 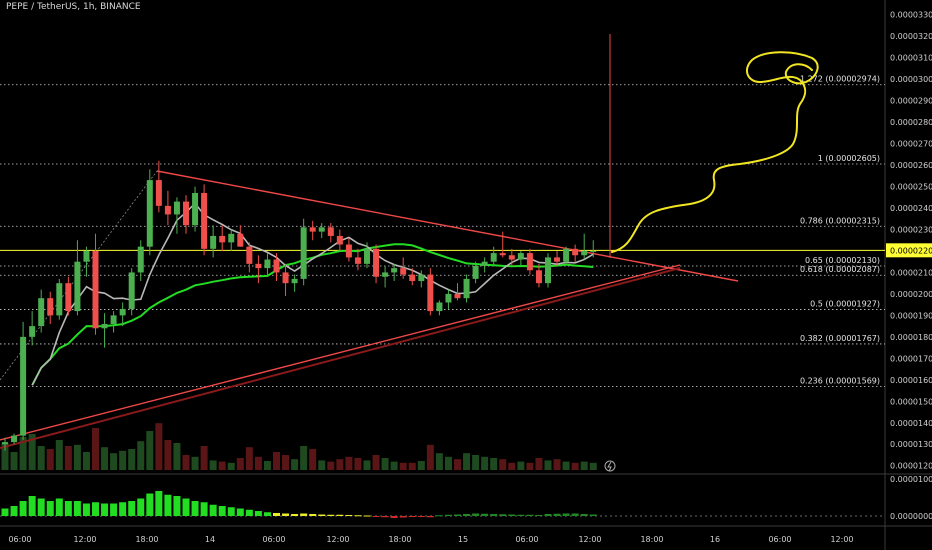 I want to click on fib-label: 1.272 (0.00002974), so click(x=840, y=79).